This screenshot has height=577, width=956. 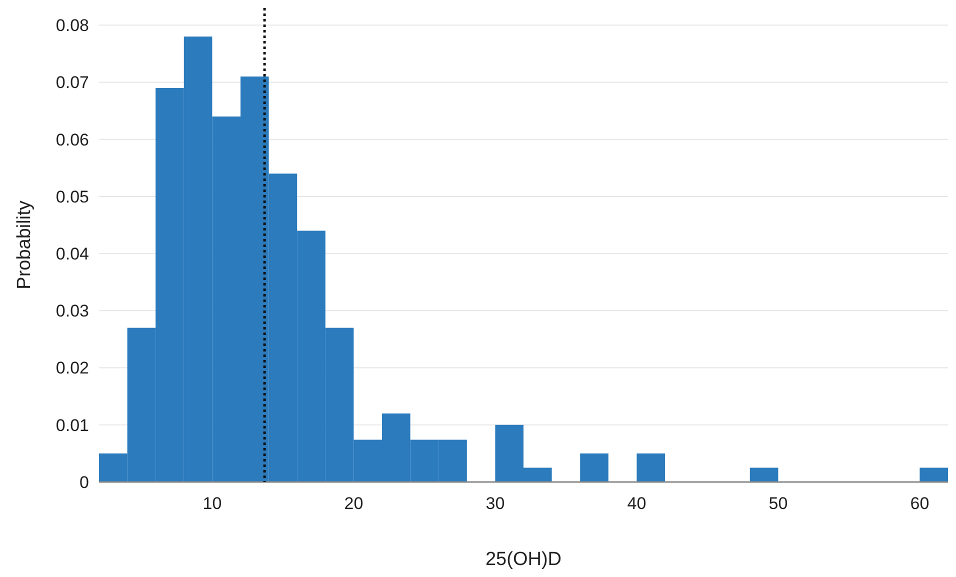 I want to click on x-tick-label: 40, so click(x=636, y=503).